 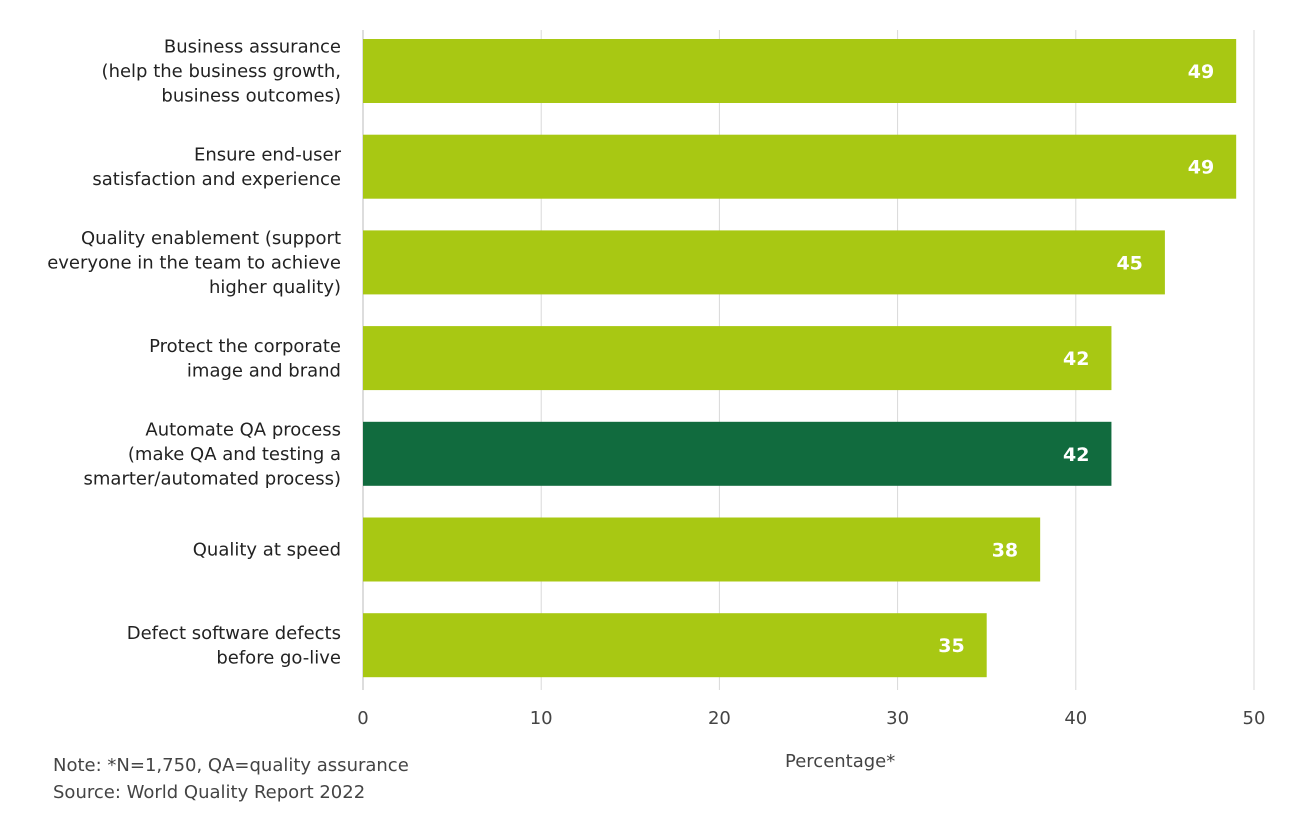 I want to click on category-label: Protect the corporate image and brand, so click(x=245, y=359).